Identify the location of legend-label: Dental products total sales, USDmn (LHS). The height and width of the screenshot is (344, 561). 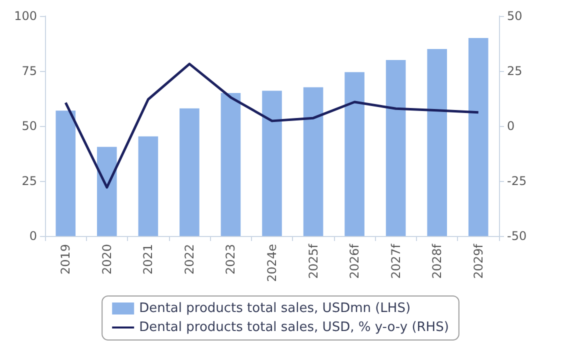
(275, 308).